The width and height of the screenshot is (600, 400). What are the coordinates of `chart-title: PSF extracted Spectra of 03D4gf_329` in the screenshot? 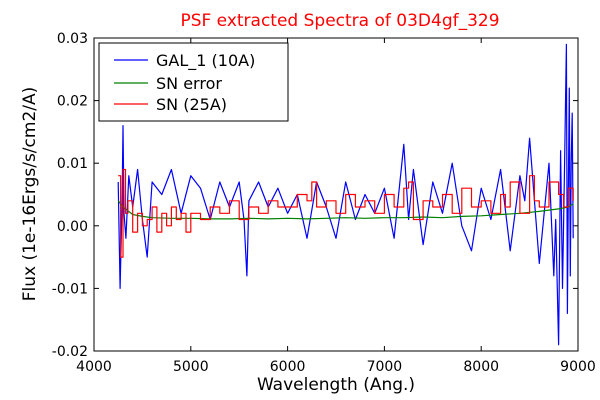 It's located at (339, 21).